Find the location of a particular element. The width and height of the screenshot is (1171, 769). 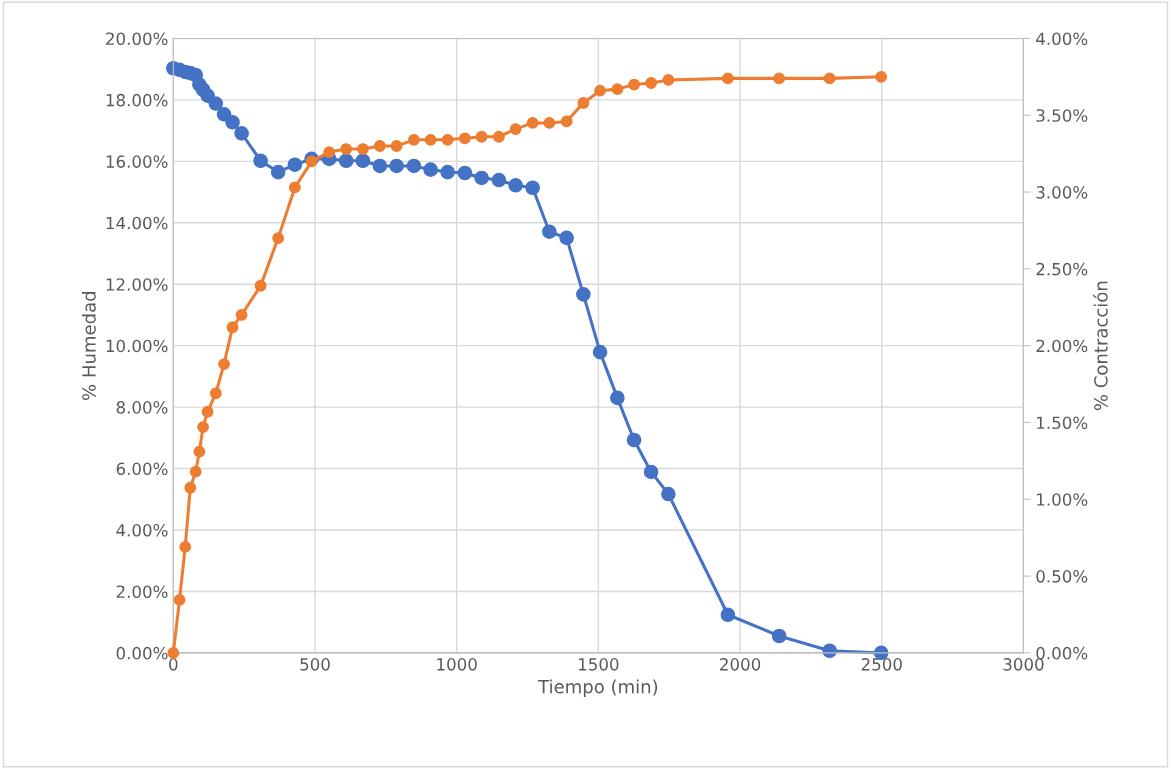

y-tick-label: 8.00% is located at coordinates (142, 407).